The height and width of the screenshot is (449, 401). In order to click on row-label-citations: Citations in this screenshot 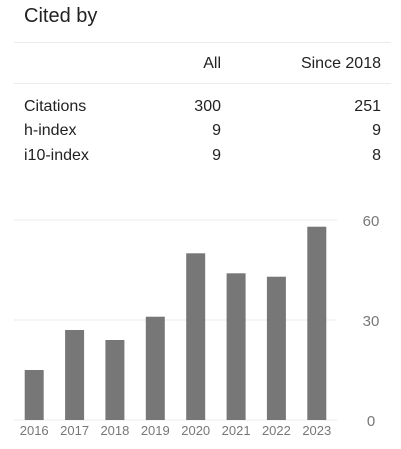, I will do `click(55, 106)`.